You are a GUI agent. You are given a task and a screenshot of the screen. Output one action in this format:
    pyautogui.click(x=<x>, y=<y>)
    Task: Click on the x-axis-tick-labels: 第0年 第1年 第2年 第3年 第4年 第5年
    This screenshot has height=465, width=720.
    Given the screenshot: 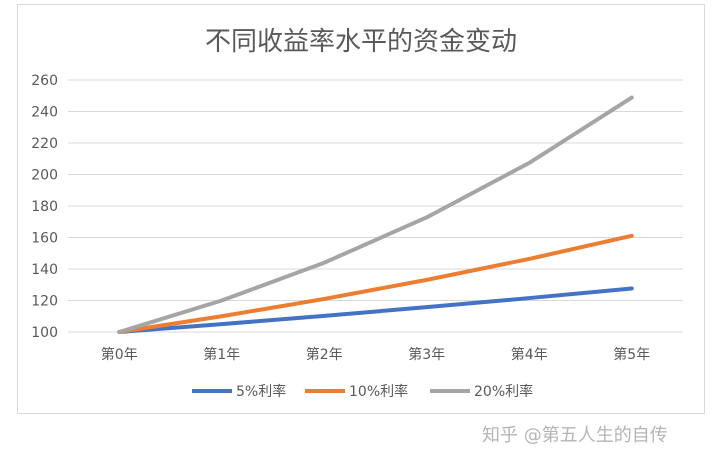 What is the action you would take?
    pyautogui.click(x=375, y=354)
    